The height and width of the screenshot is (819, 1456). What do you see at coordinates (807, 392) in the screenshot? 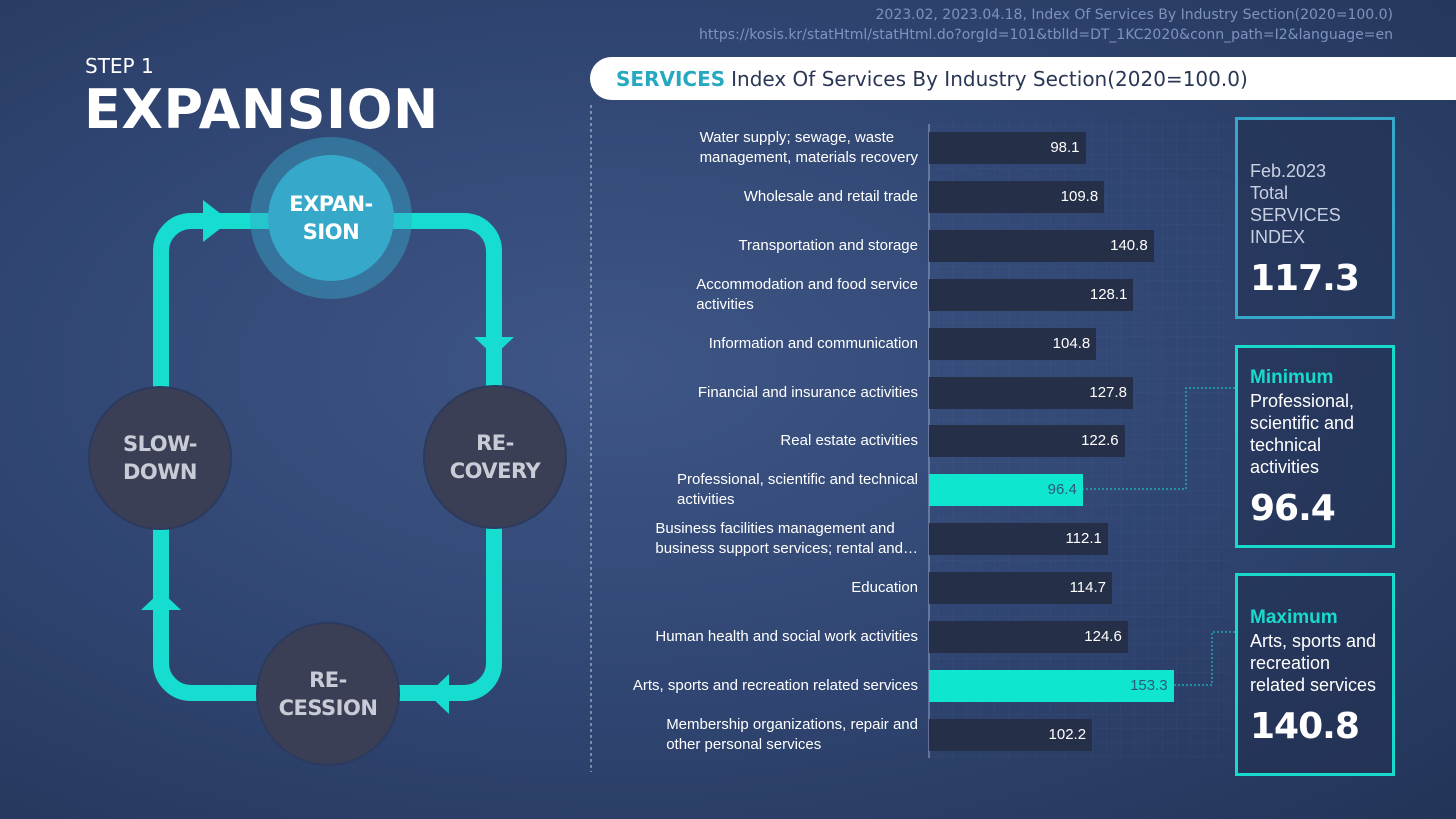
I see `category-label-line: Financial and insurance activities` at bounding box center [807, 392].